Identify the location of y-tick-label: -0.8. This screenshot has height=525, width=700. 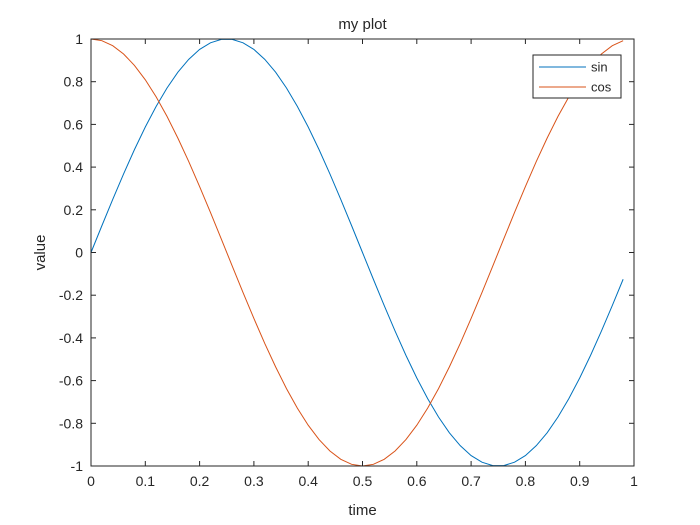
(71, 423).